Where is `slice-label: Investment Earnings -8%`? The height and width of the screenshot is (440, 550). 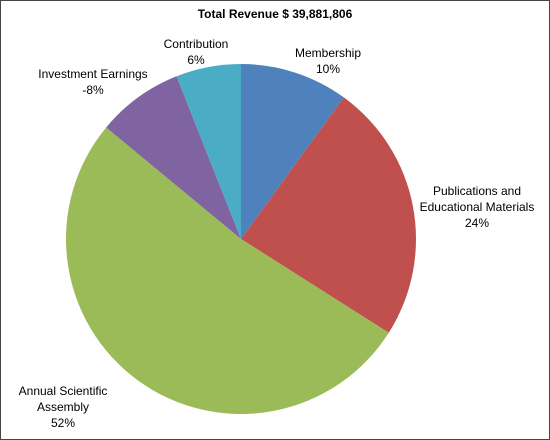
slice-label: Investment Earnings -8% is located at coordinates (93, 82).